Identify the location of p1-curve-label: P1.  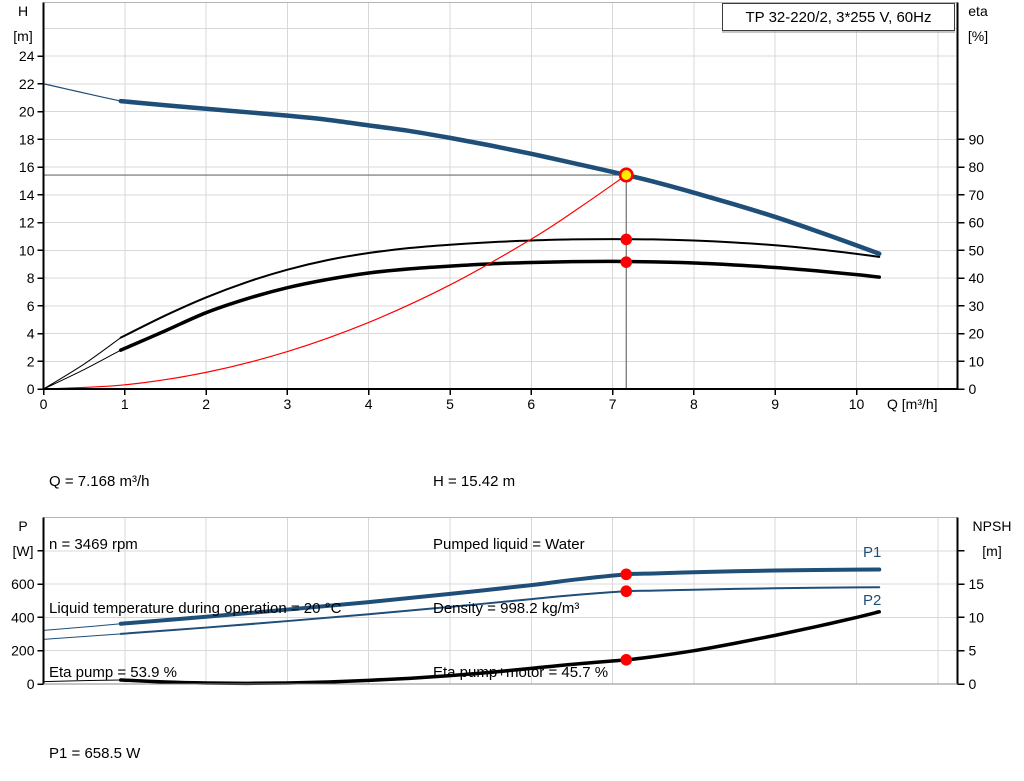
(872, 552).